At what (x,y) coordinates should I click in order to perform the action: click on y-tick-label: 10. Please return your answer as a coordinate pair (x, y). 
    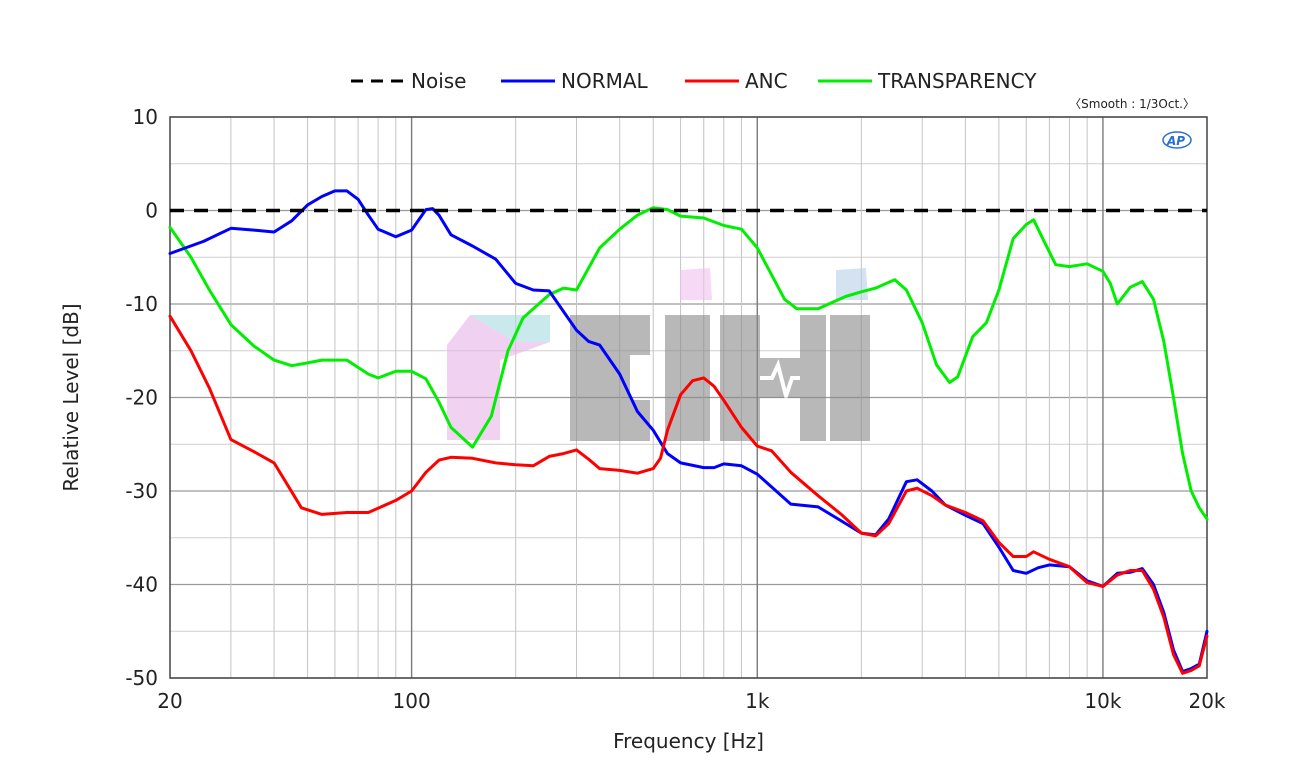
    Looking at the image, I should click on (145, 117).